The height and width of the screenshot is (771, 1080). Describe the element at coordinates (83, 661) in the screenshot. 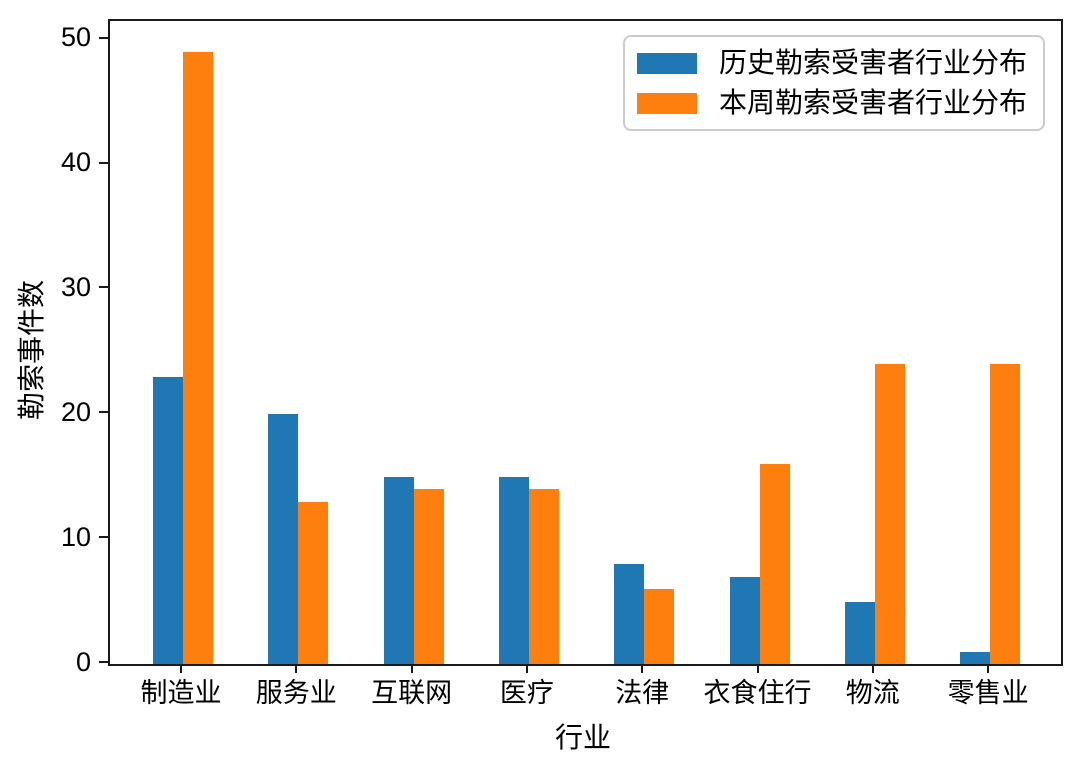

I see `y-tick-label-0: 0` at that location.